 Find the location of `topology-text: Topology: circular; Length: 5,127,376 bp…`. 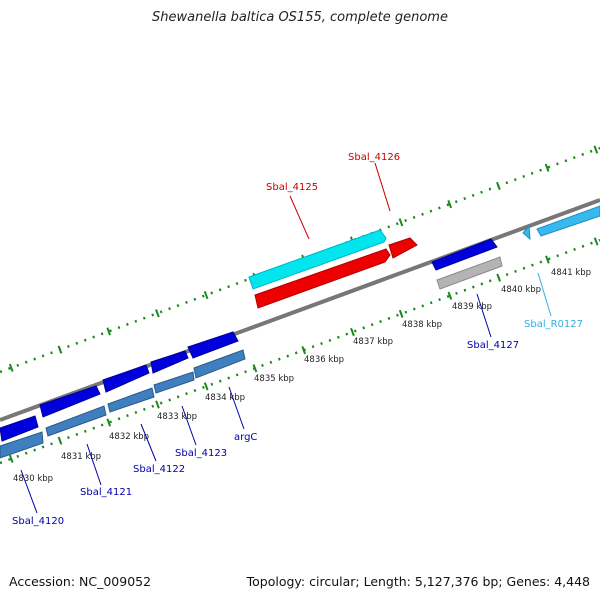

topology-text: Topology: circular; Length: 5,127,376 bp… is located at coordinates (418, 581).